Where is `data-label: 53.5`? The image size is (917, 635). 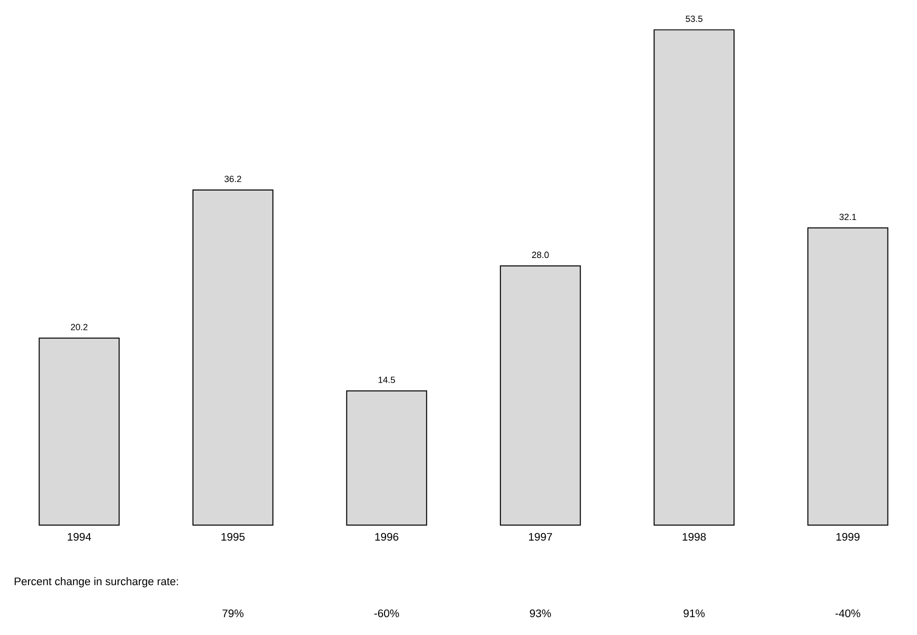 data-label: 53.5 is located at coordinates (694, 19).